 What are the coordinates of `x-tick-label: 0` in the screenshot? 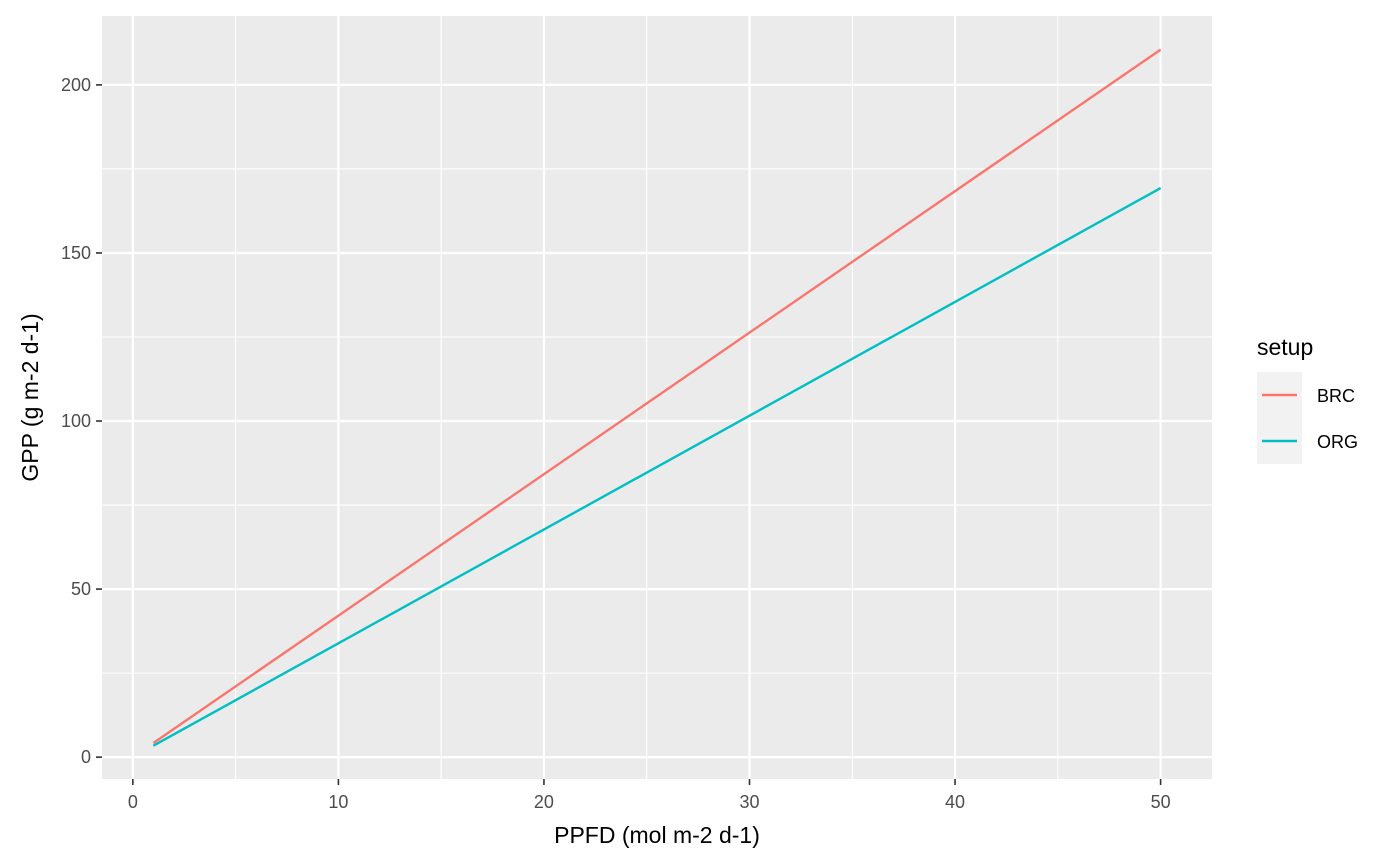 It's located at (133, 802).